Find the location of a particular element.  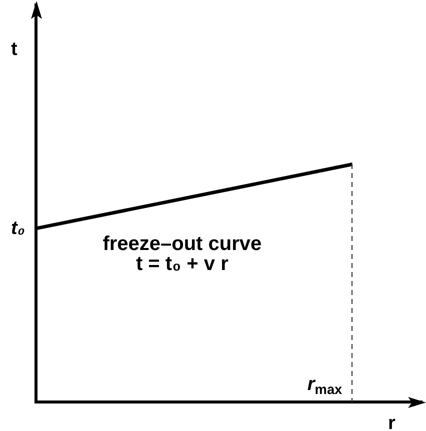

annotation: r$_{max}$ is located at coordinates (324, 385).